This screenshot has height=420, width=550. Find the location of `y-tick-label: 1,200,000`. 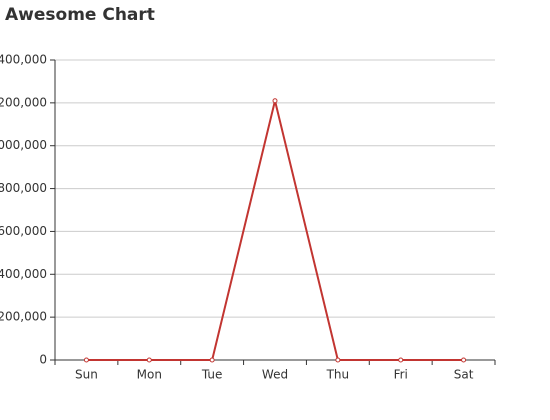

y-tick-label: 1,200,000 is located at coordinates (23, 102).